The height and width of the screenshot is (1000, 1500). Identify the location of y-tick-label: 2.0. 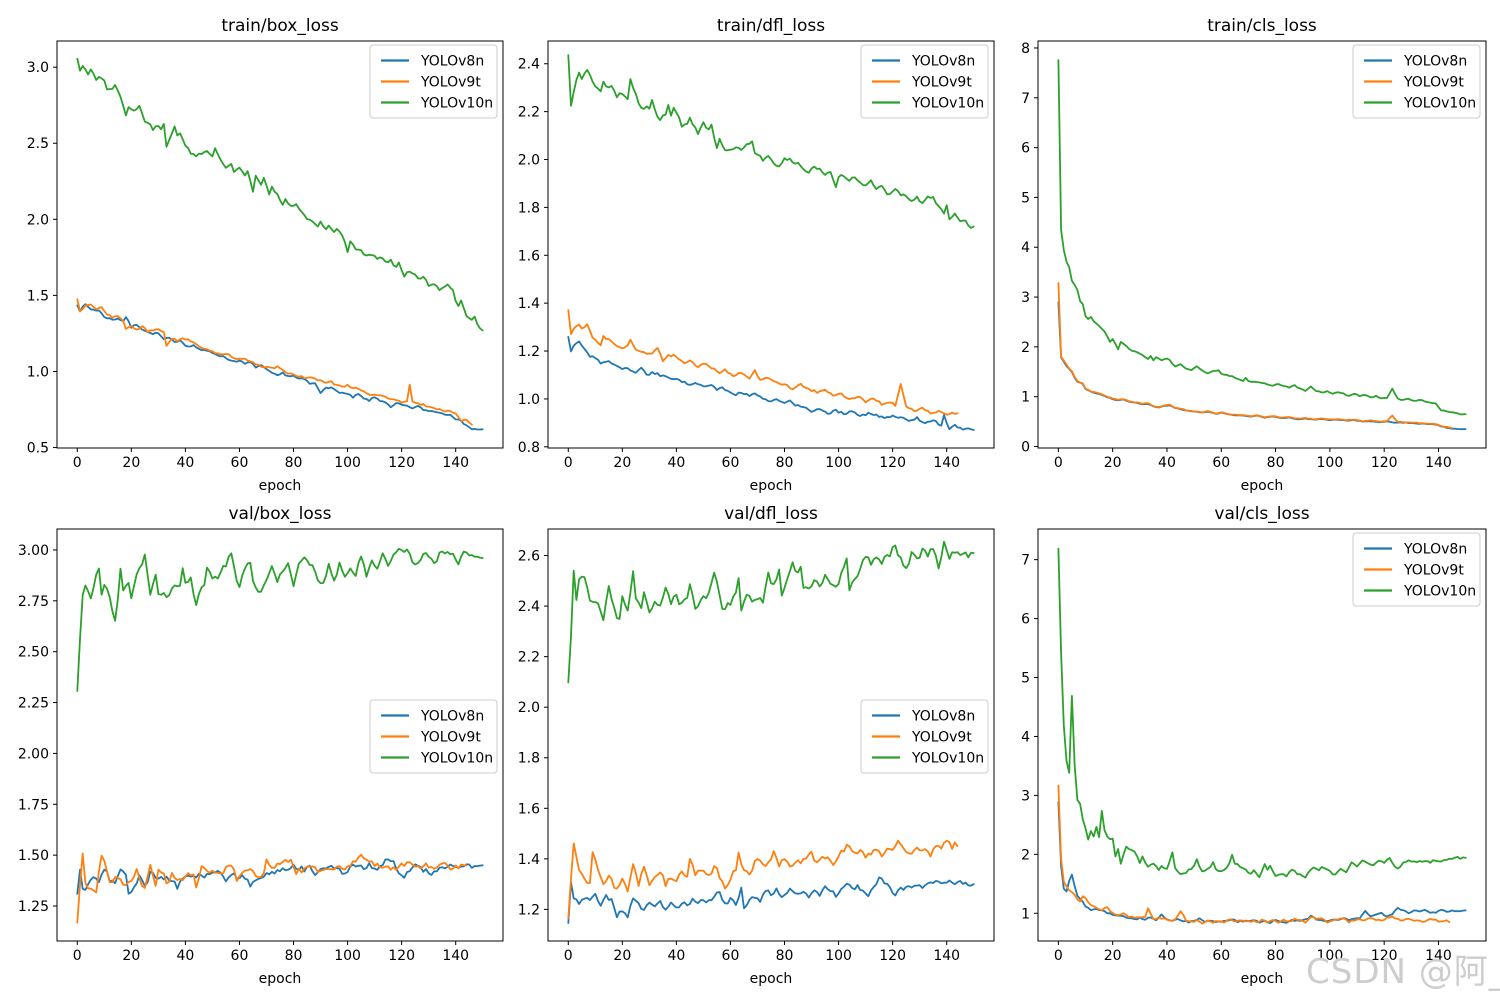
(529, 708).